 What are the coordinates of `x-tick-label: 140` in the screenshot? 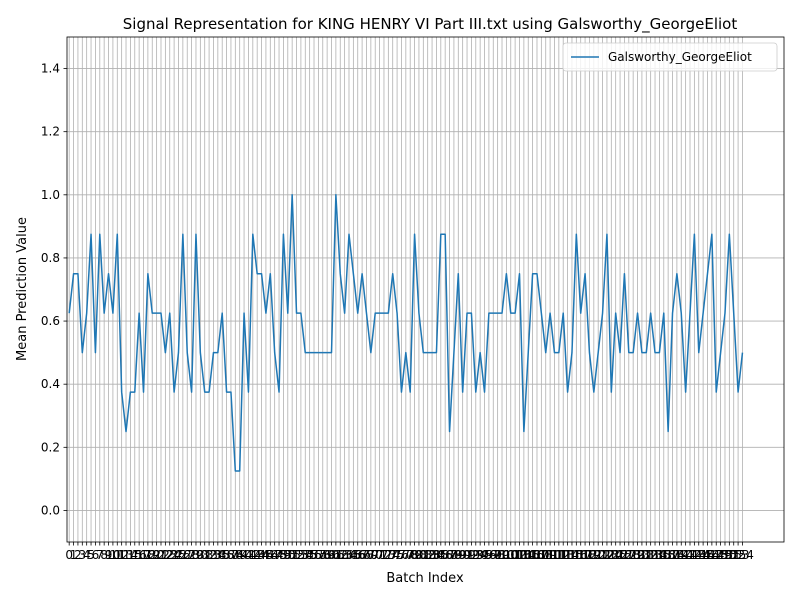 It's located at (681, 555).